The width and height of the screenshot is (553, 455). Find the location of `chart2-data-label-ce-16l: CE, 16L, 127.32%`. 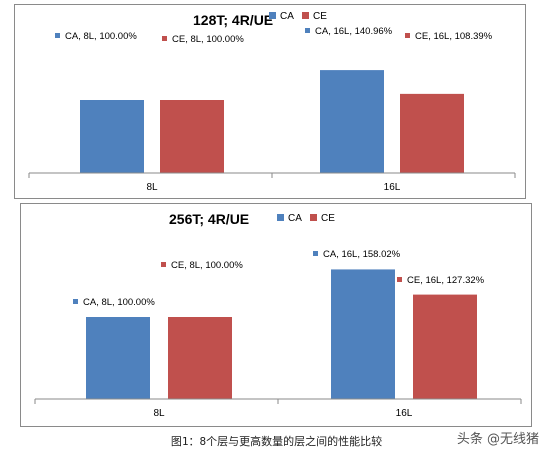

chart2-data-label-ce-16l: CE, 16L, 127.32% is located at coordinates (446, 280).